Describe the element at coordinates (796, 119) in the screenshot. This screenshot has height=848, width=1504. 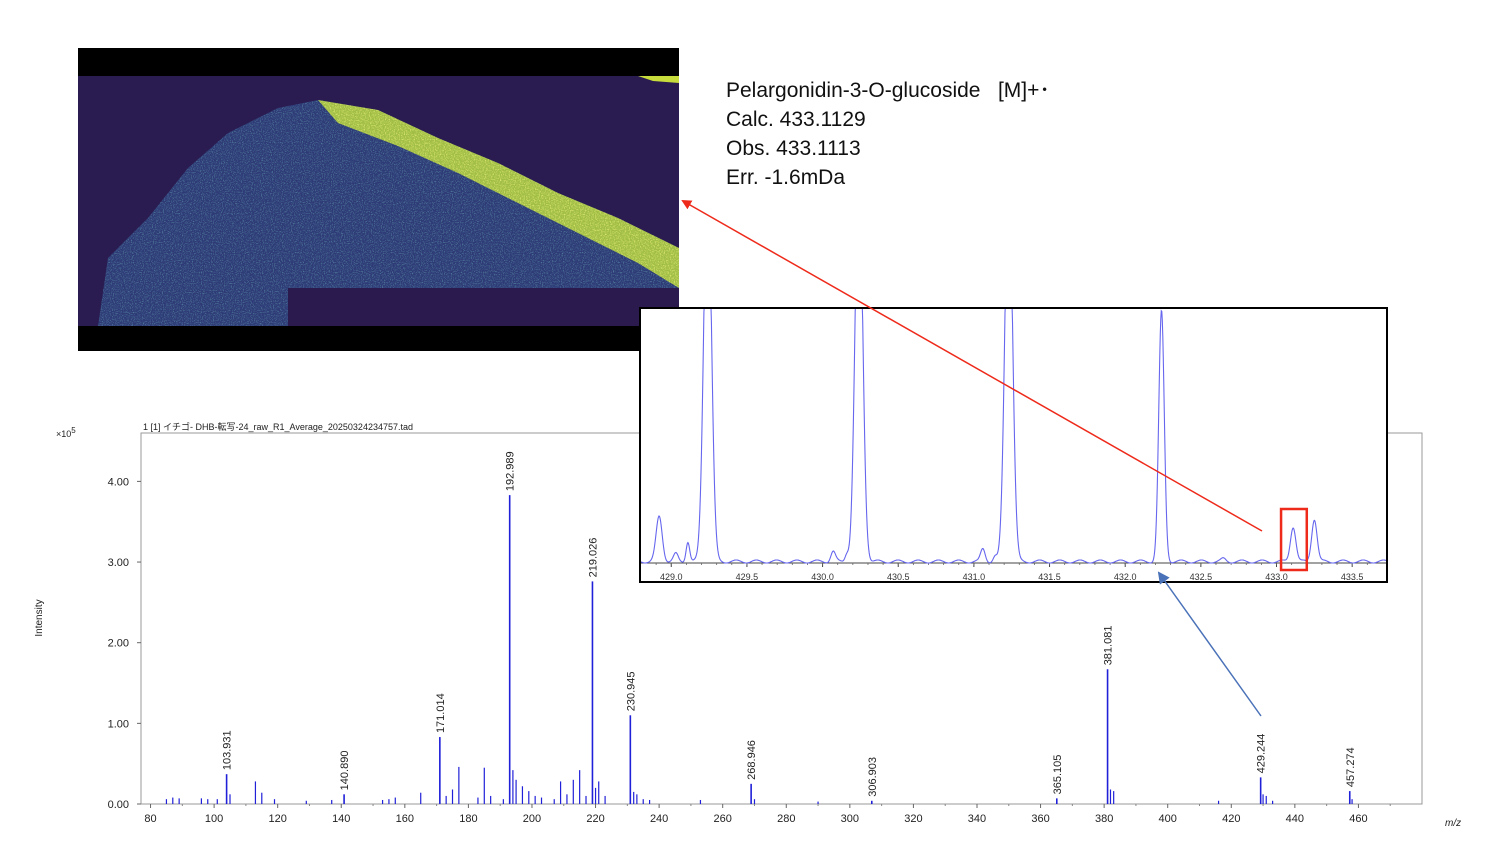
I see `annotation-calc: Calc. 433.1129` at that location.